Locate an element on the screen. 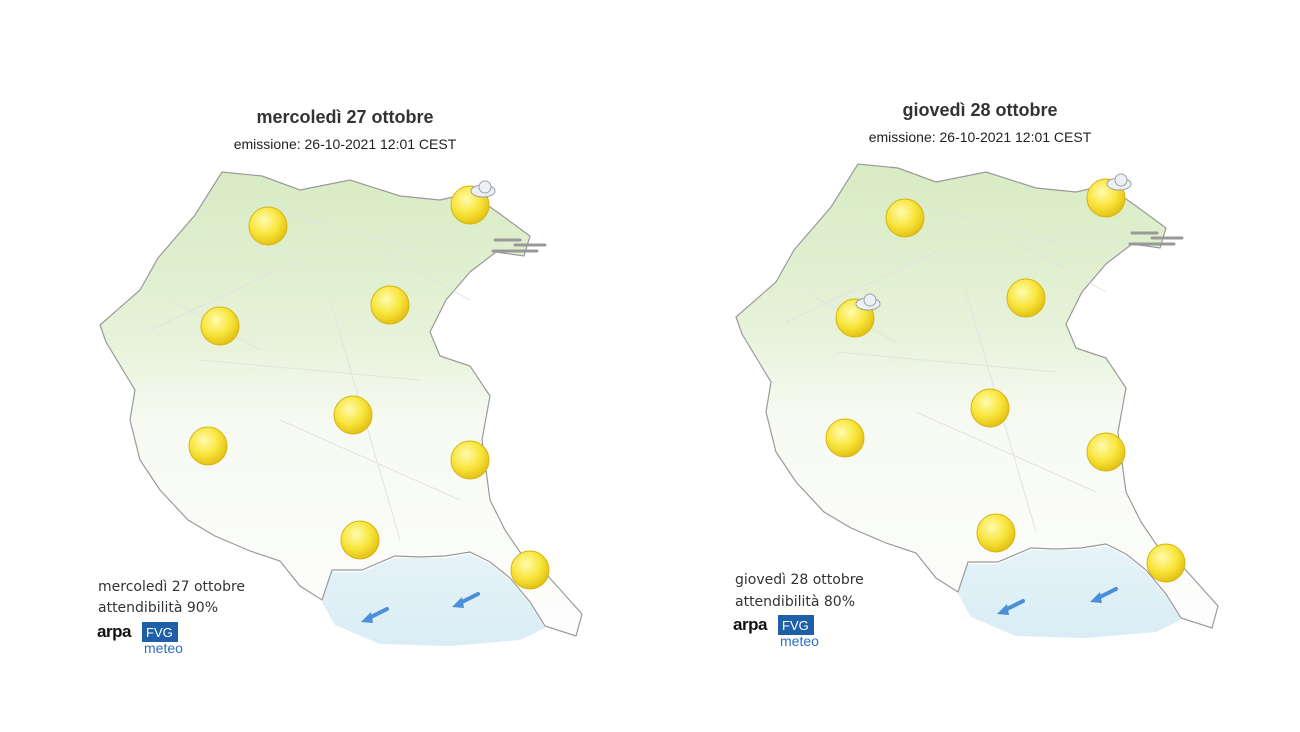 This screenshot has width=1300, height=732. reliability: attendibilità 80% is located at coordinates (795, 602).